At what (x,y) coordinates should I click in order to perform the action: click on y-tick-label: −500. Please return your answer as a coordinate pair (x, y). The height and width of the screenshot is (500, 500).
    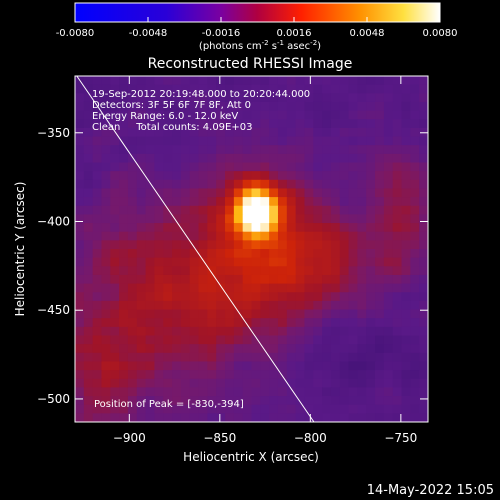
    Looking at the image, I should click on (53, 399).